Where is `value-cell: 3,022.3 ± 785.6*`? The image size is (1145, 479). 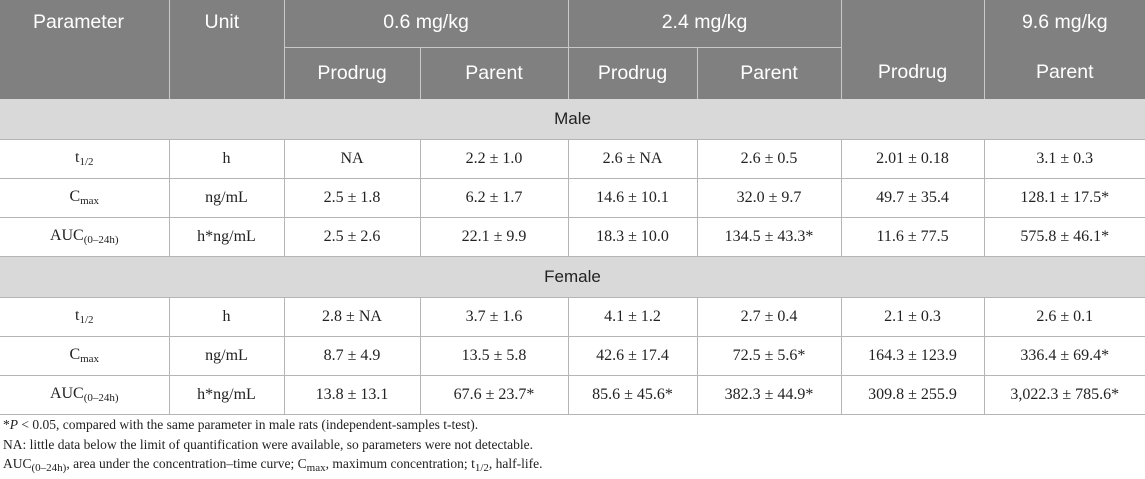 value-cell: 3,022.3 ± 785.6* is located at coordinates (1064, 394).